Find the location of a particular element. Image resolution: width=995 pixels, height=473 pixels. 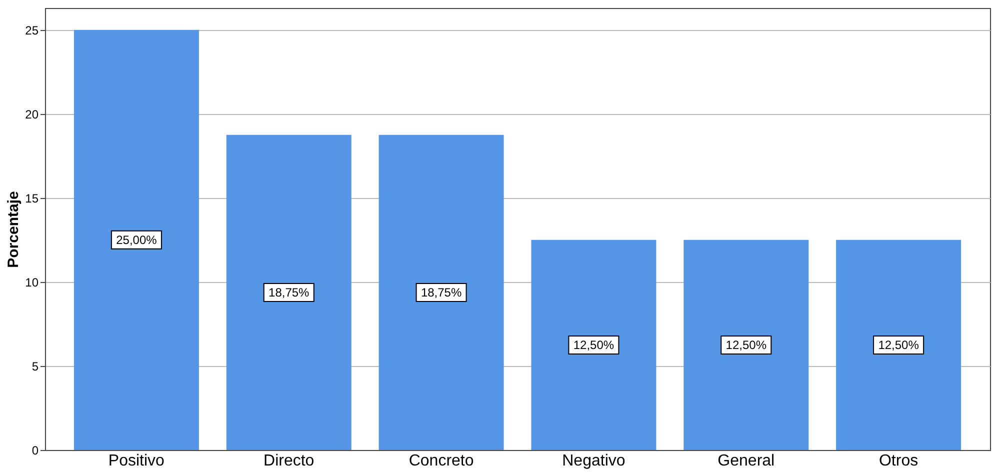

x-tick-label: General is located at coordinates (746, 461).